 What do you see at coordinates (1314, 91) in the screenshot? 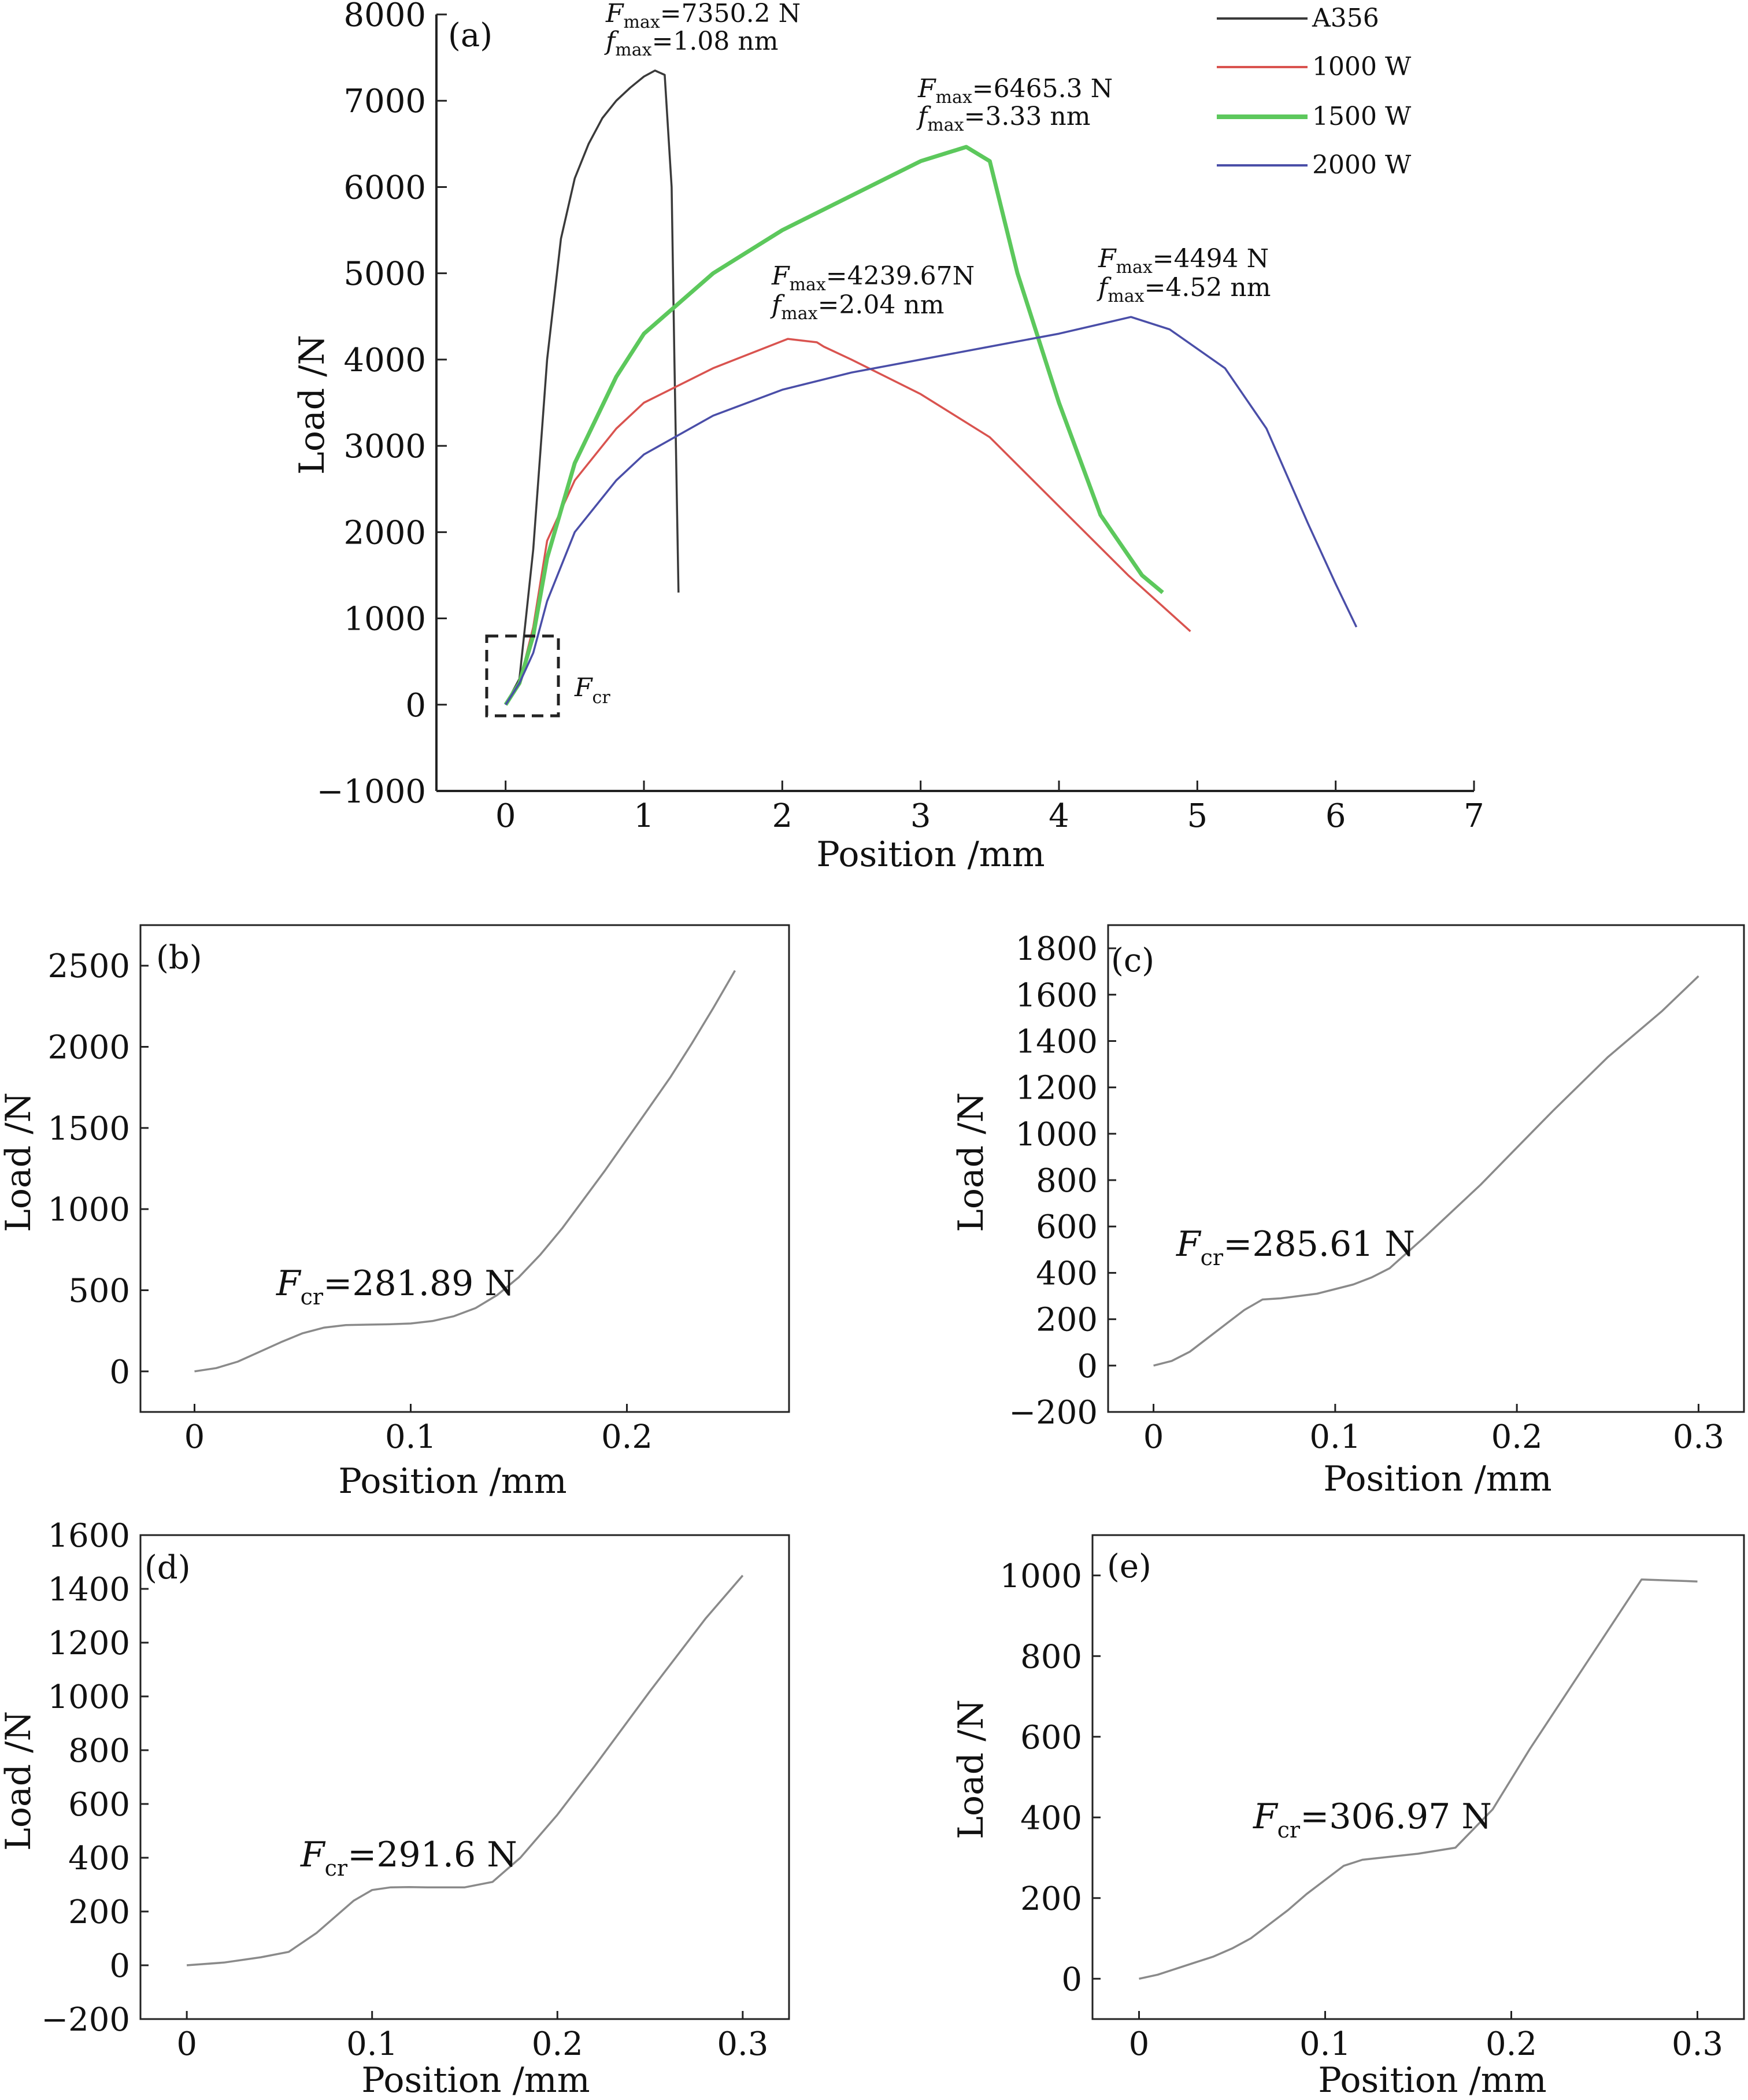
I see `panel-a-legend: A356 1000 W 1500 W 2000 W` at bounding box center [1314, 91].